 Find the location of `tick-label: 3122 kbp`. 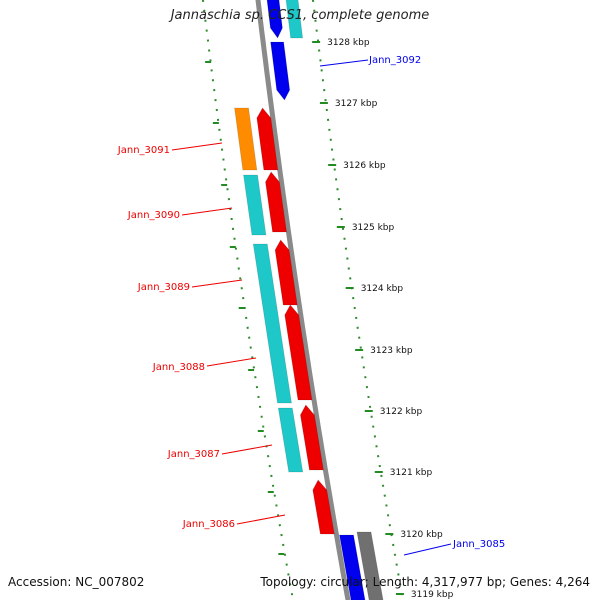

tick-label: 3122 kbp is located at coordinates (401, 412).